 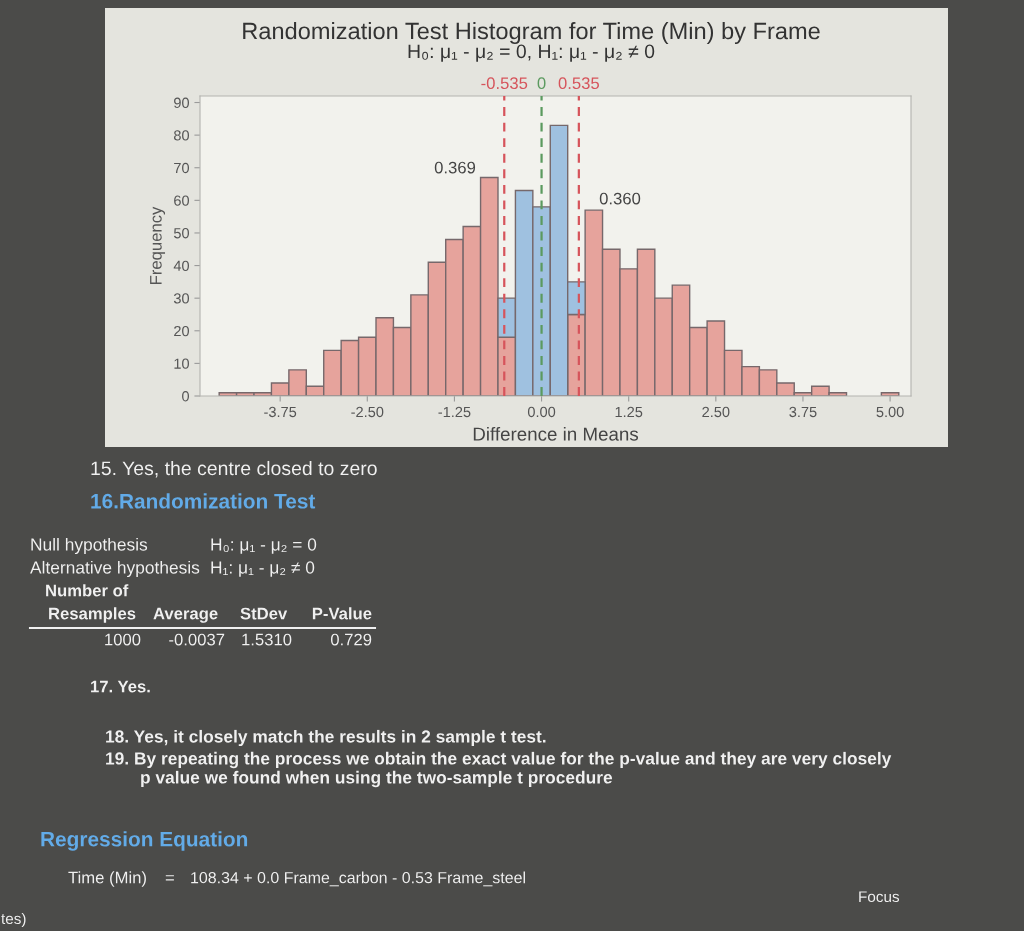 What do you see at coordinates (629, 412) in the screenshot?
I see `x-tick-label: 1.25` at bounding box center [629, 412].